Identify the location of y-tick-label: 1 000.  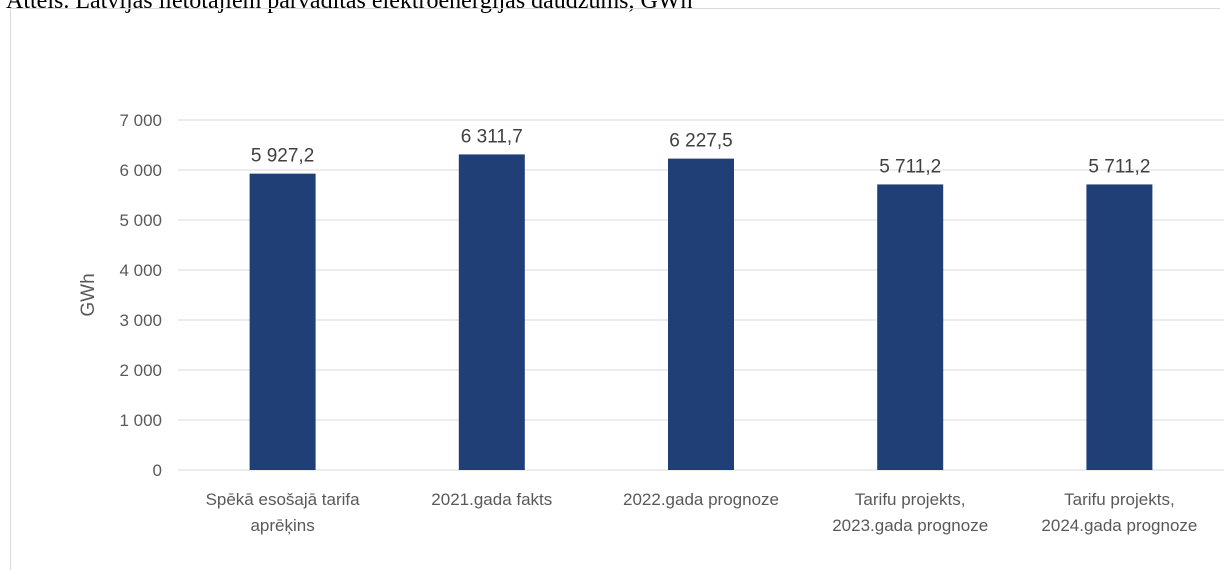
(140, 420).